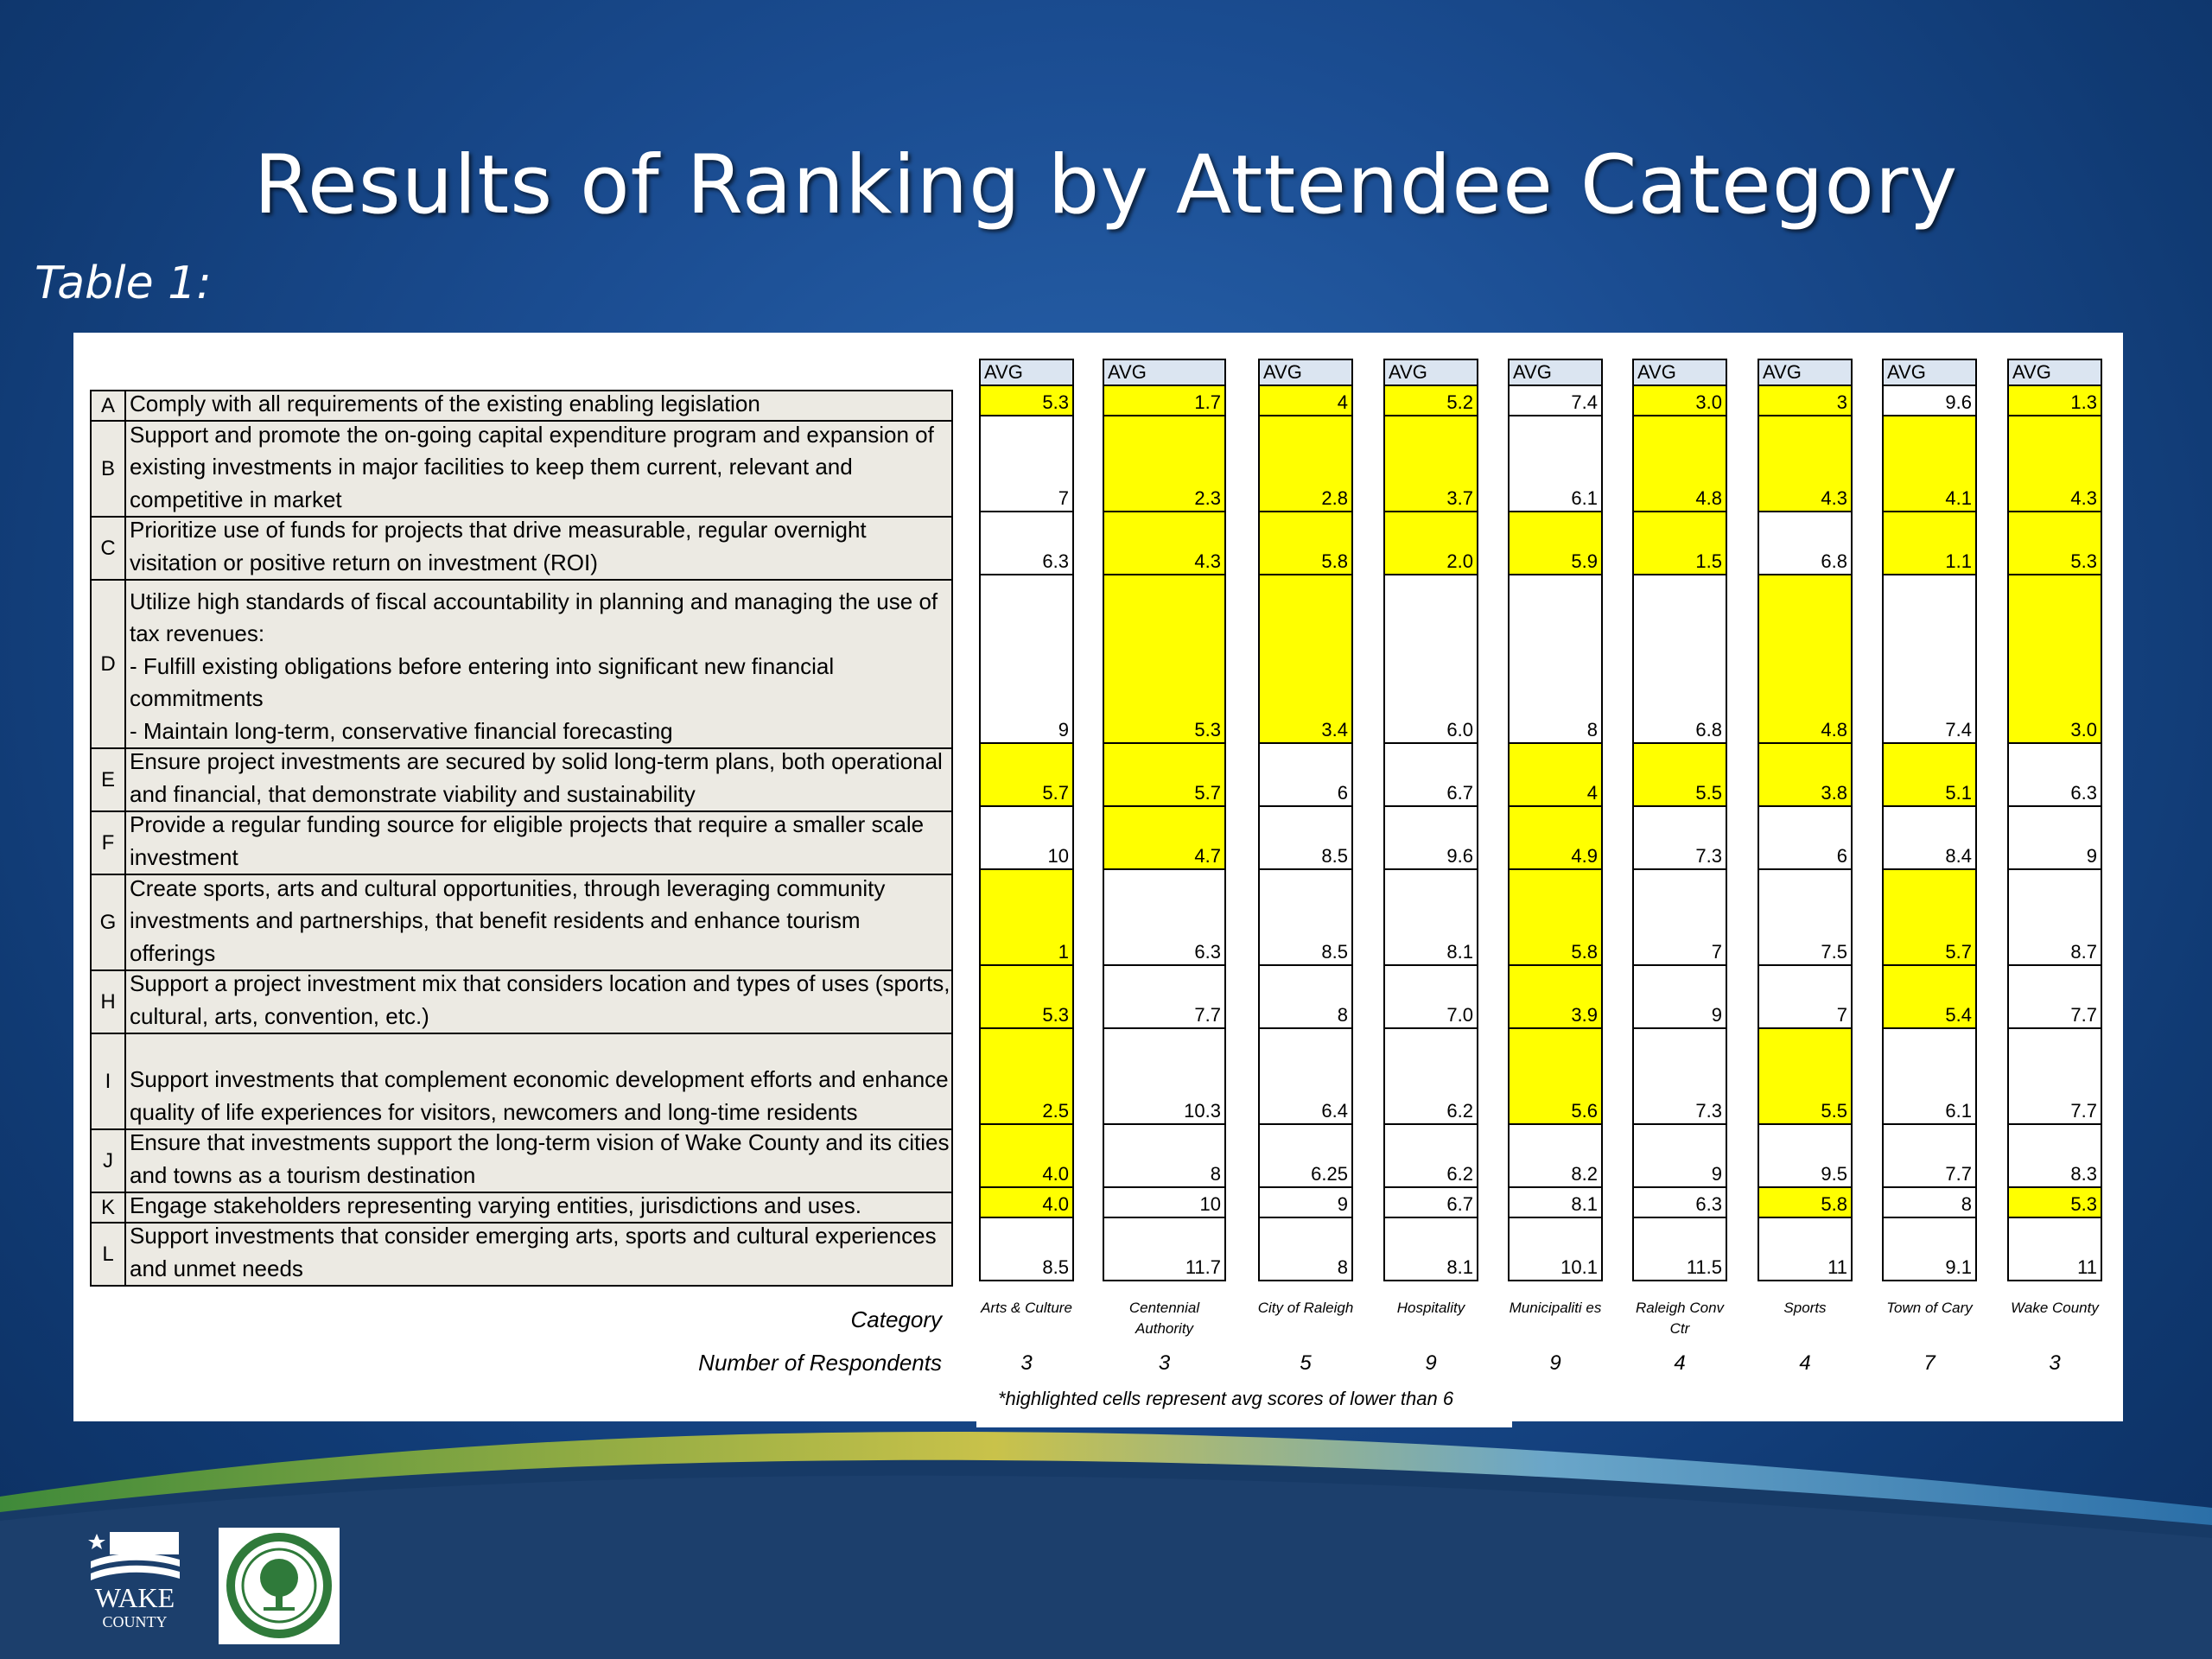  Describe the element at coordinates (1430, 820) in the screenshot. I see `avg-column: AVG 5.2 3.7 2.0 6.0 6.7 9.6 8.1 7.0 6.2 6.2 6.7 8.1` at that location.